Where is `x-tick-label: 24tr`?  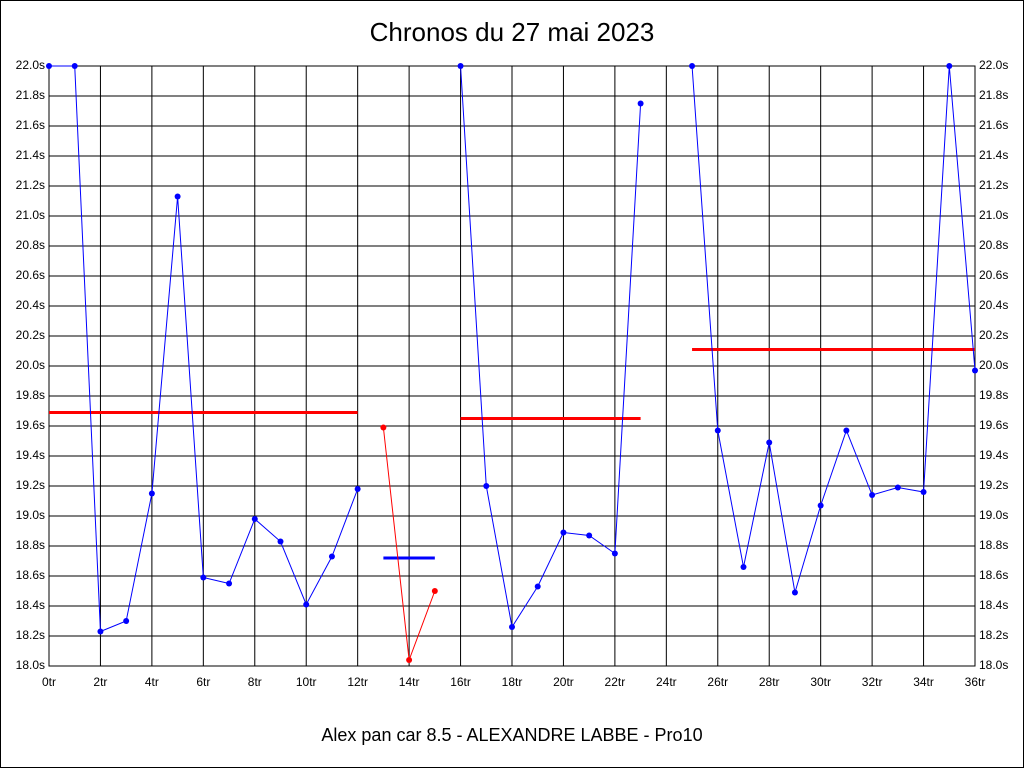
x-tick-label: 24tr is located at coordinates (666, 682).